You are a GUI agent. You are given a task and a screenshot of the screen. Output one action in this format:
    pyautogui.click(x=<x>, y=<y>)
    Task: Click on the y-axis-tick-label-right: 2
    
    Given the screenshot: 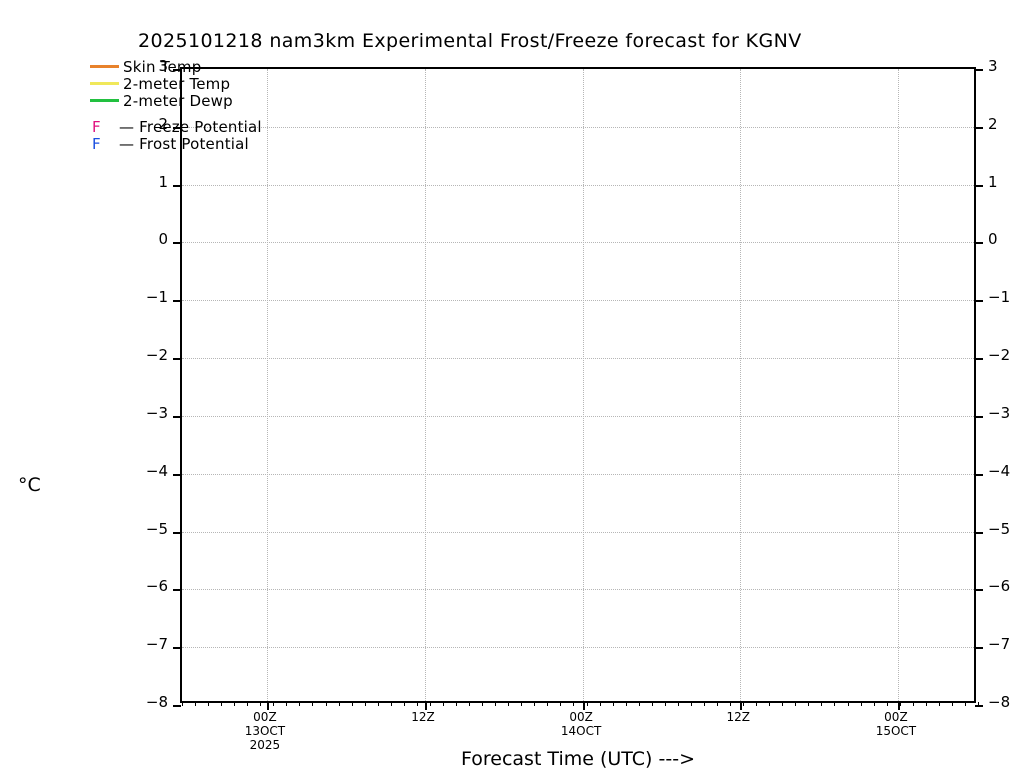 What is the action you would take?
    pyautogui.click(x=993, y=123)
    